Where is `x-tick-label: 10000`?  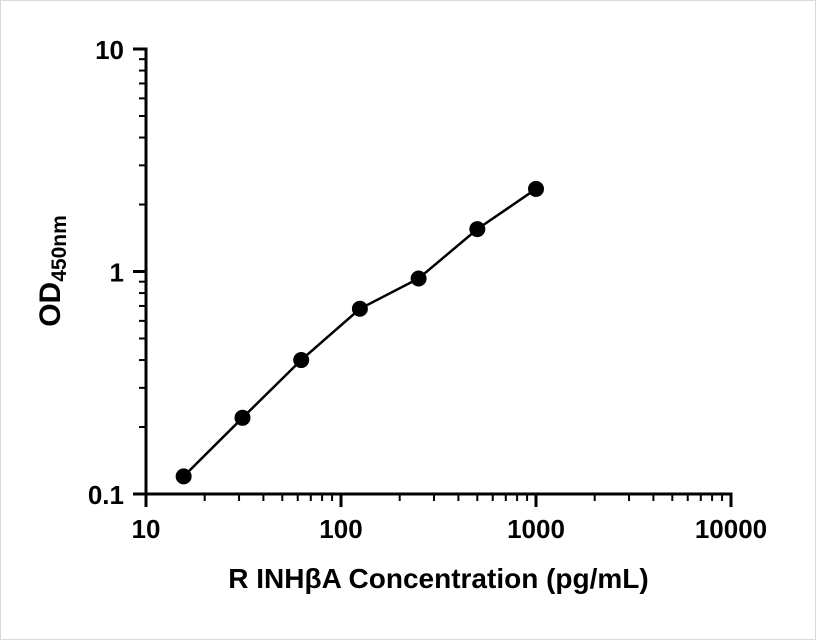
x-tick-label: 10000 is located at coordinates (731, 529).